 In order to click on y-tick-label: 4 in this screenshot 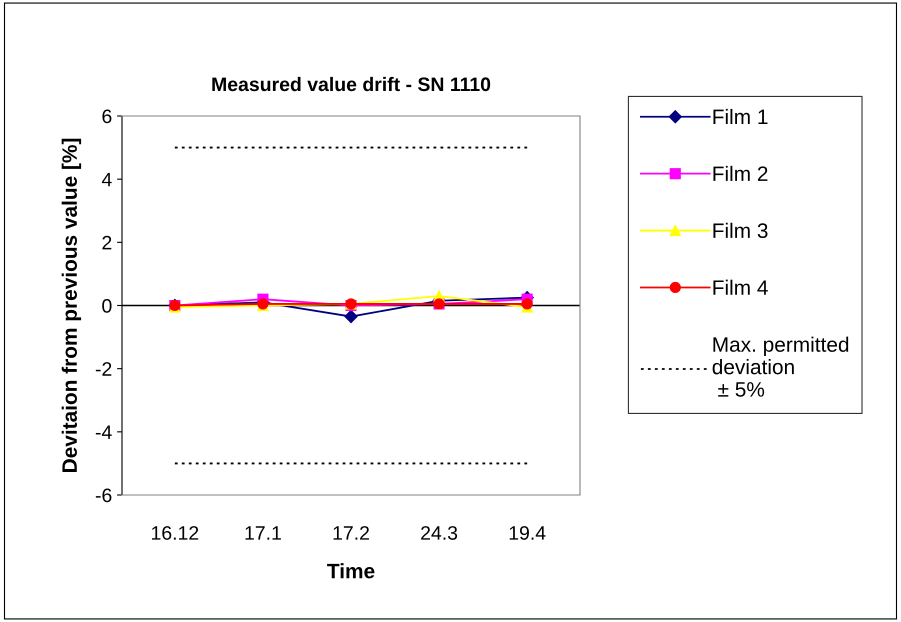, I will do `click(107, 179)`.